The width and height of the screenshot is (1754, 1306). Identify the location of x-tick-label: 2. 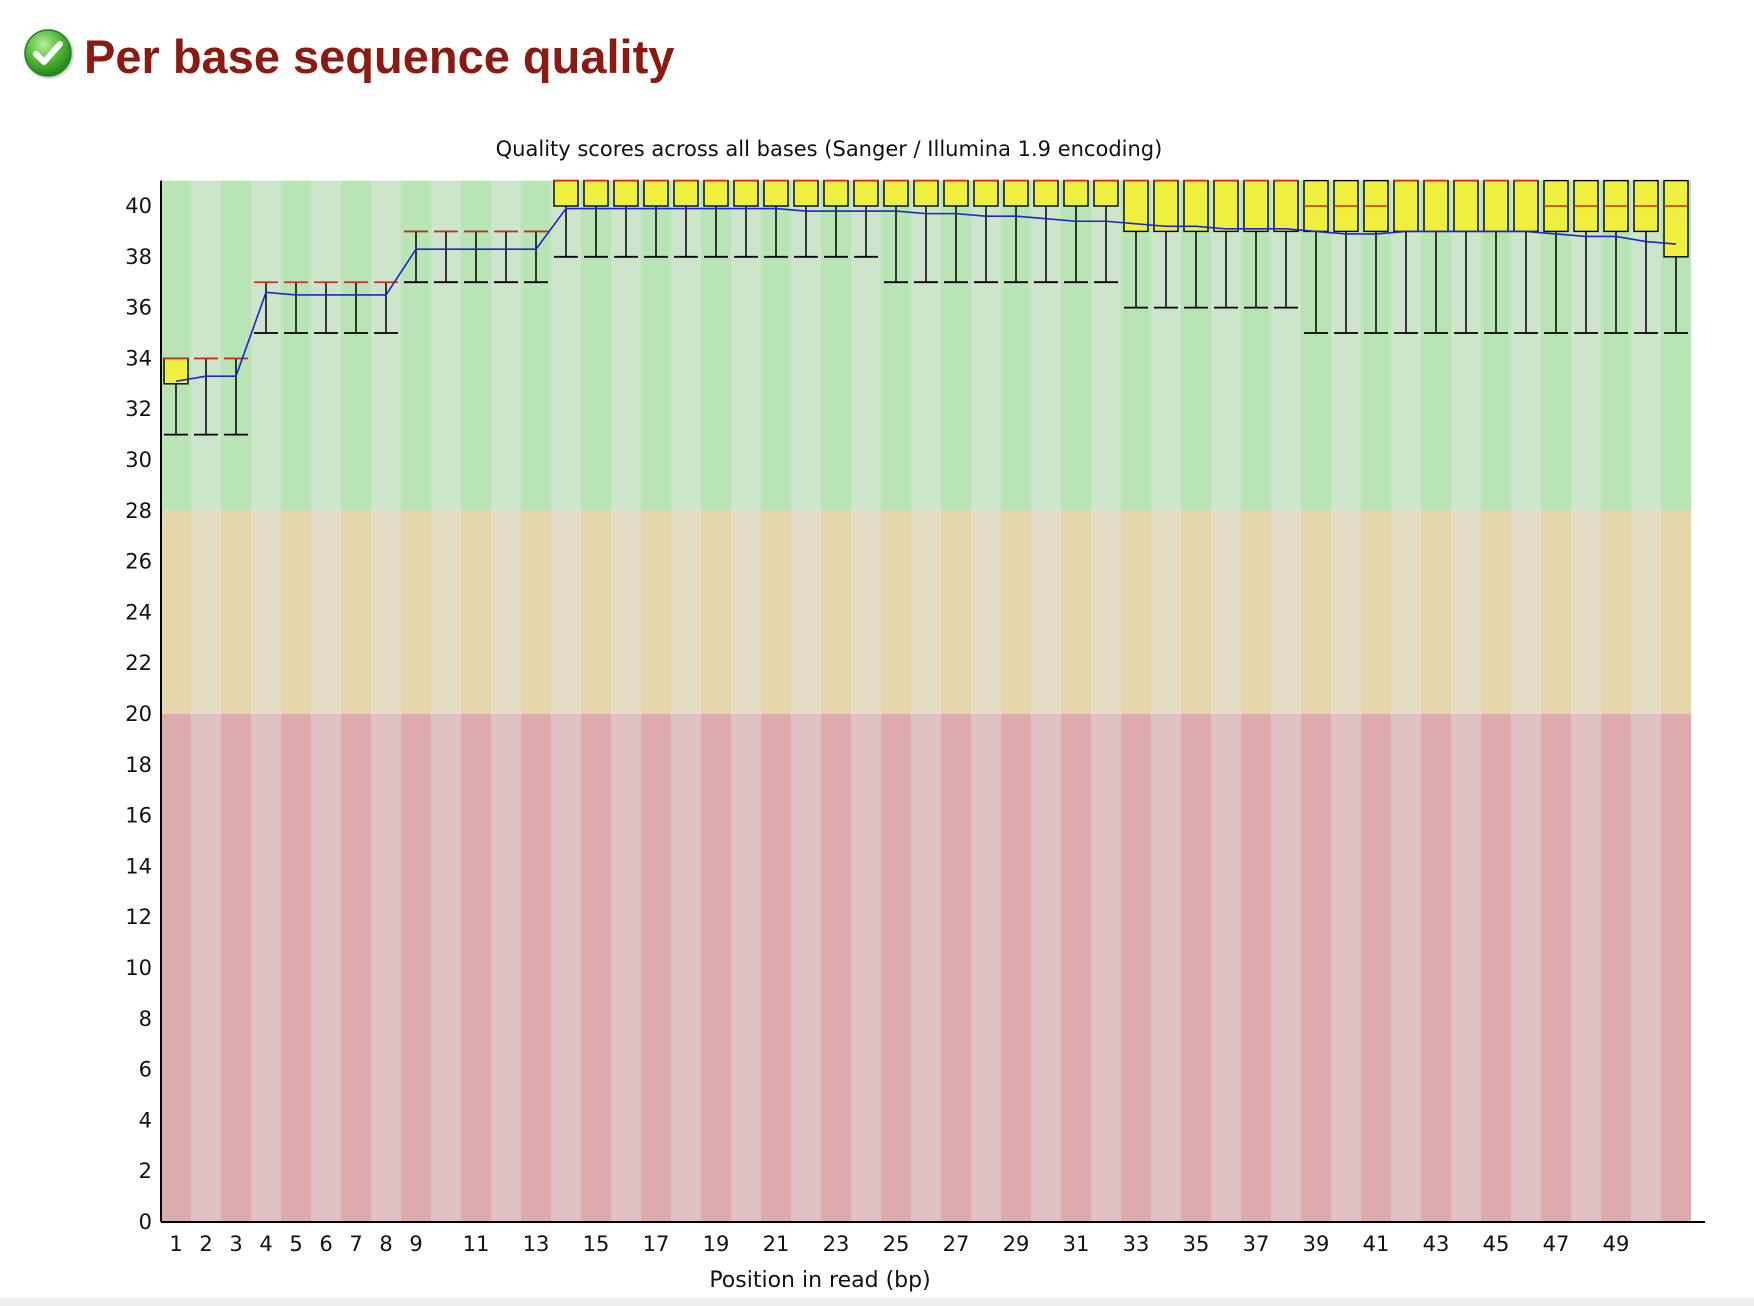
(205, 1244).